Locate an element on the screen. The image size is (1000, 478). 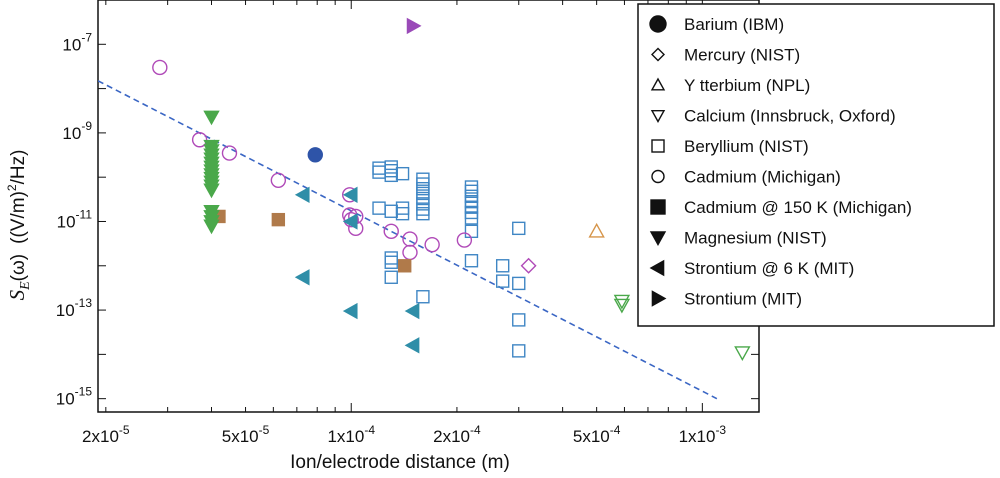
y-tick-label: 10⁻¹³ is located at coordinates (74, 308).